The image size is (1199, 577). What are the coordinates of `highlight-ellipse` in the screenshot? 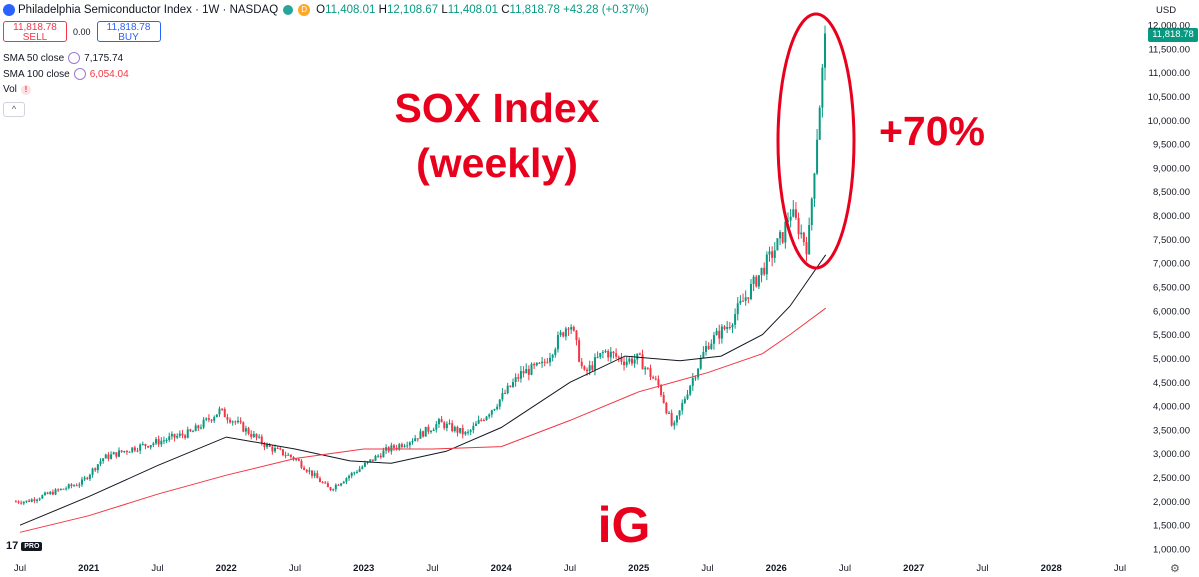 It's located at (816, 141).